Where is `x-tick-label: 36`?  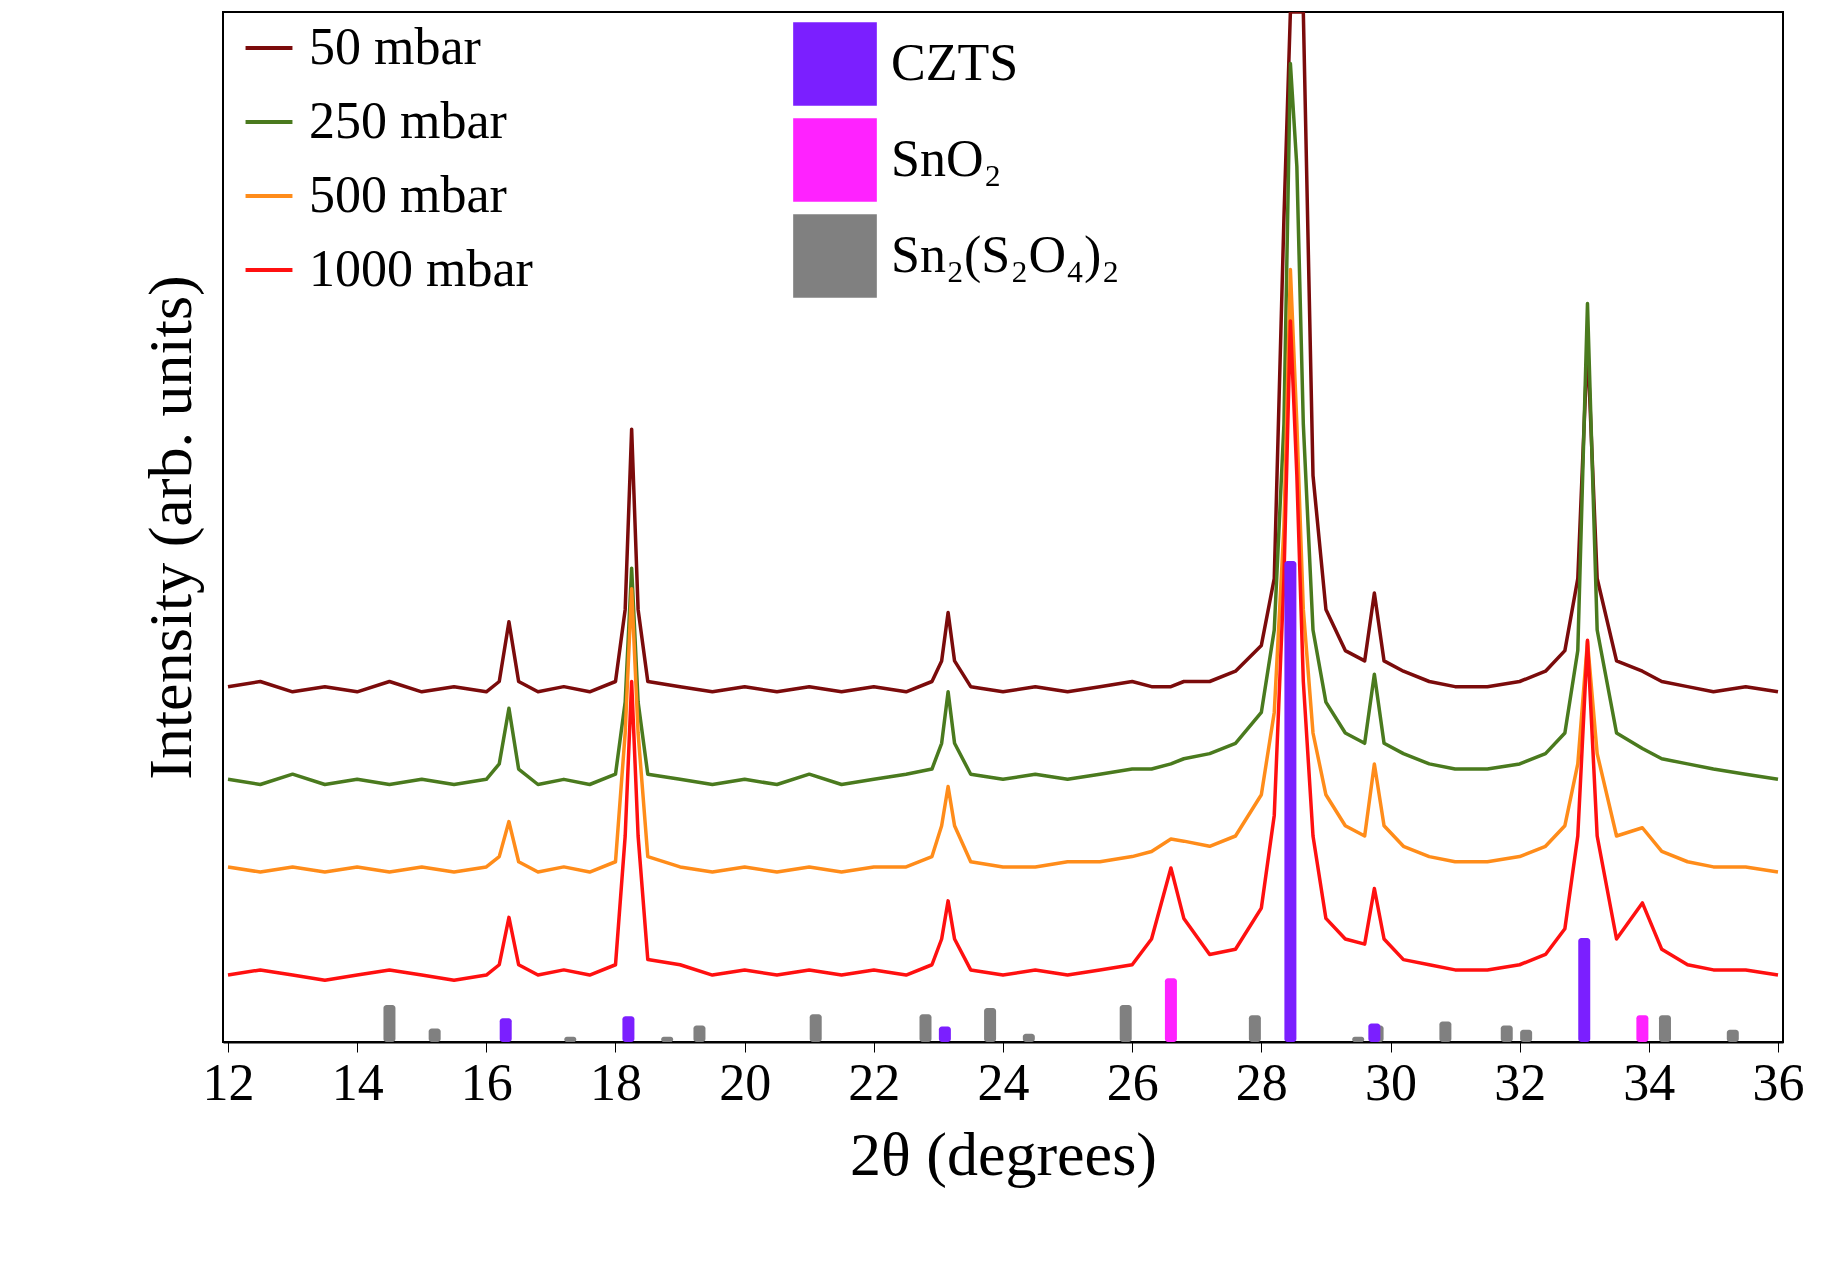
x-tick-label: 36 is located at coordinates (1778, 1082).